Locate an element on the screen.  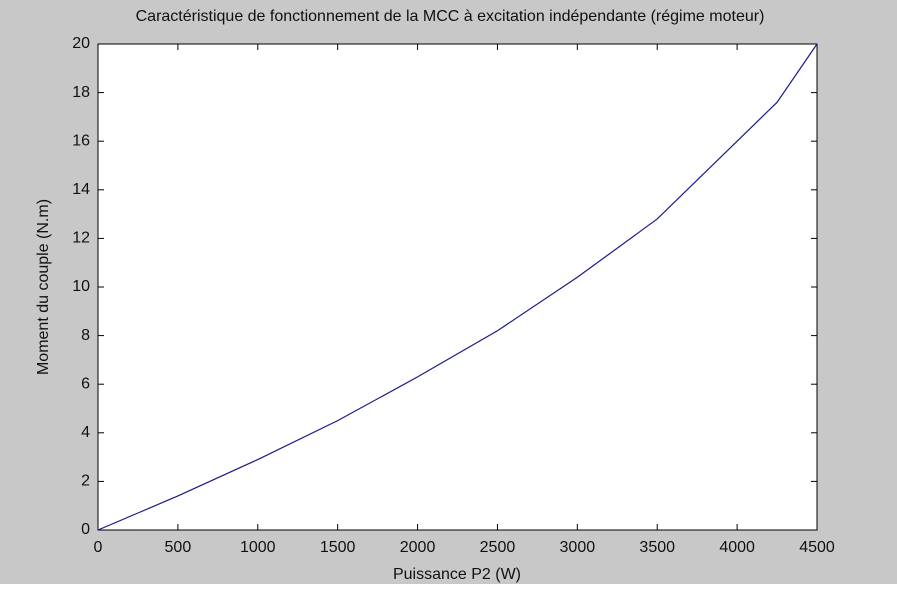
y-tick-label: 6 is located at coordinates (85, 383).